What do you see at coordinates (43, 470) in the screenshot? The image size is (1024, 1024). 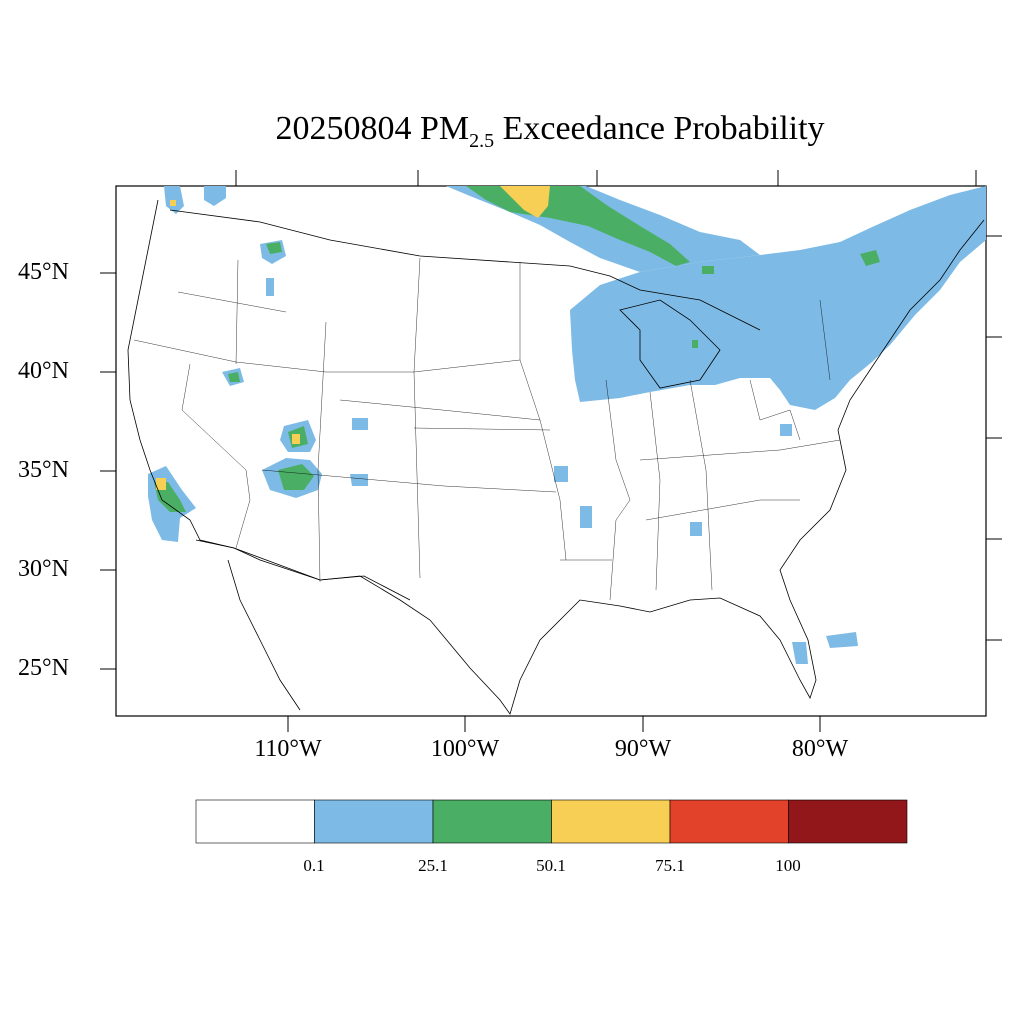 I see `lat-label-35: 35°N` at bounding box center [43, 470].